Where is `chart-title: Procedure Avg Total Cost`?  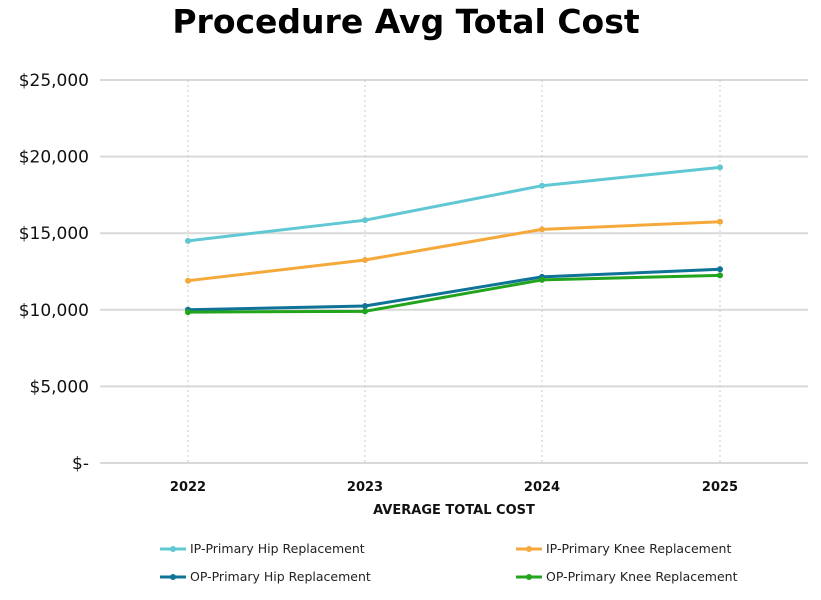 chart-title: Procedure Avg Total Cost is located at coordinates (406, 21).